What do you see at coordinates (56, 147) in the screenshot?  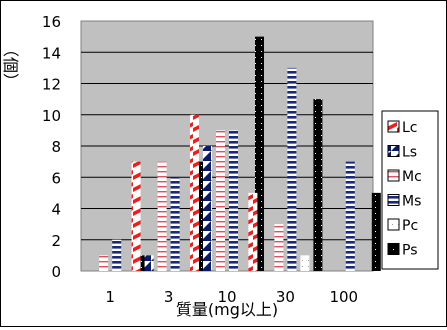 I see `y-tick-label: 8` at bounding box center [56, 147].